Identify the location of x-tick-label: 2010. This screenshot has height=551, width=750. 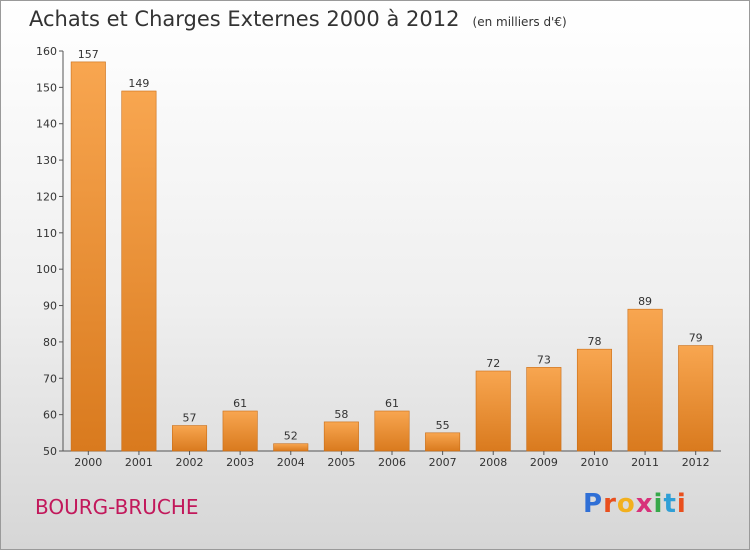
(594, 462).